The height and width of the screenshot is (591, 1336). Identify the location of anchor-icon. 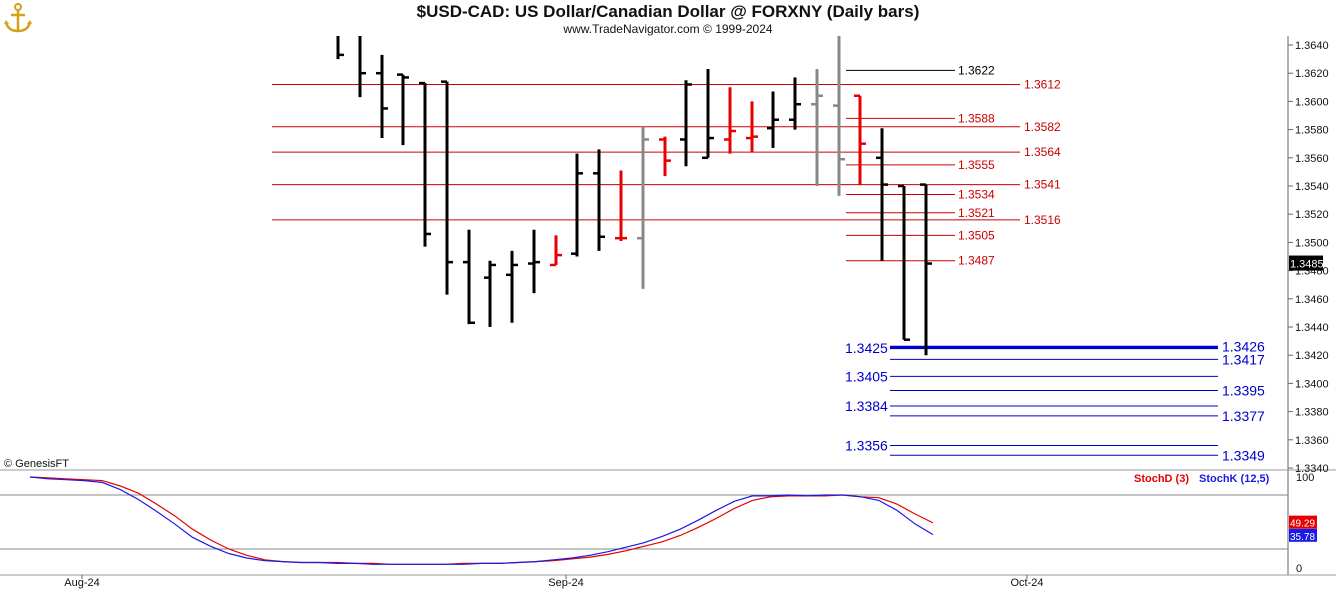
(18, 18).